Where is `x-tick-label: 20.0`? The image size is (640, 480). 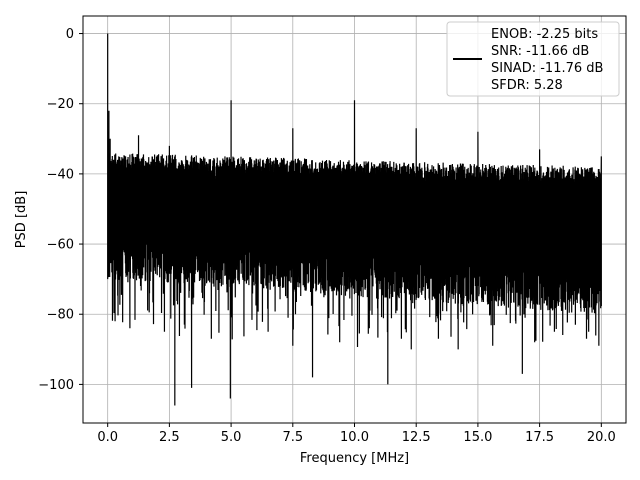
x-tick-label: 20.0 is located at coordinates (601, 437).